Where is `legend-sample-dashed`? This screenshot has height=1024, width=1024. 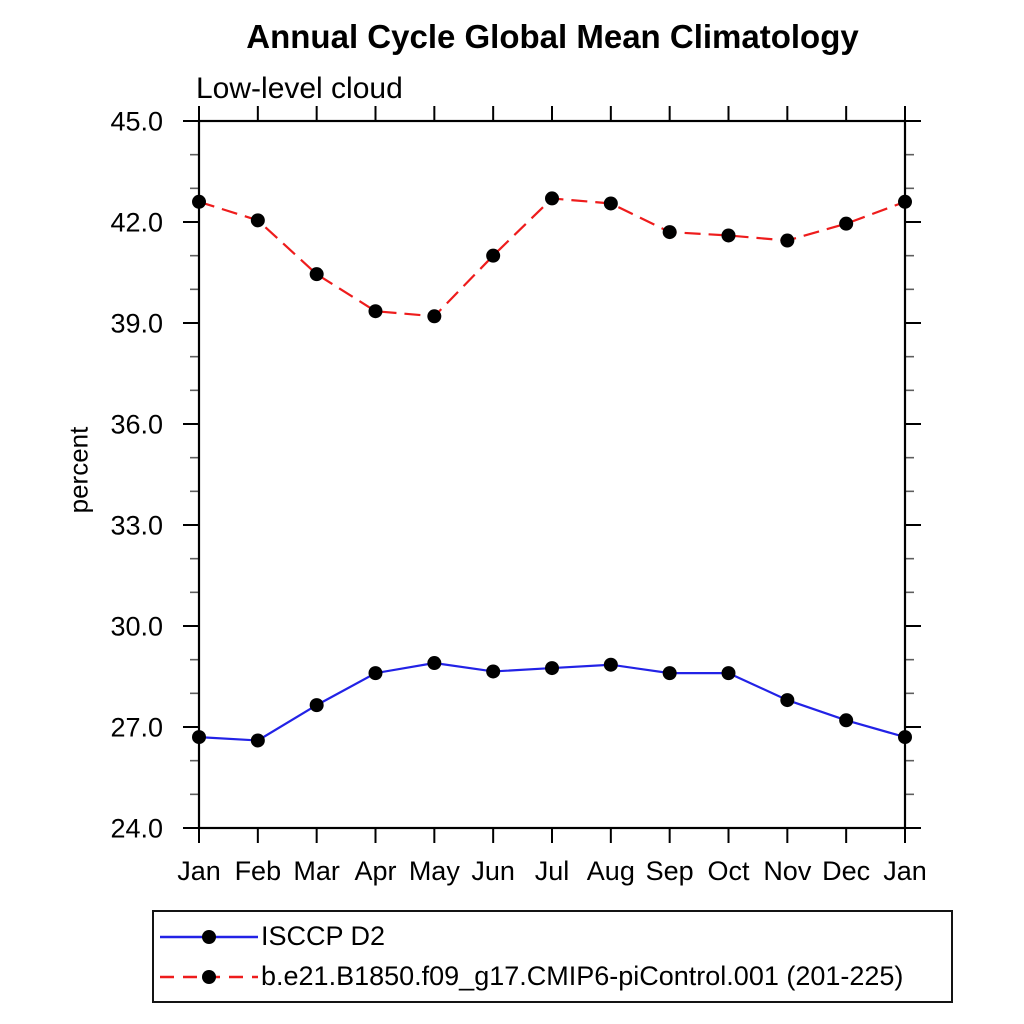 legend-sample-dashed is located at coordinates (209, 976).